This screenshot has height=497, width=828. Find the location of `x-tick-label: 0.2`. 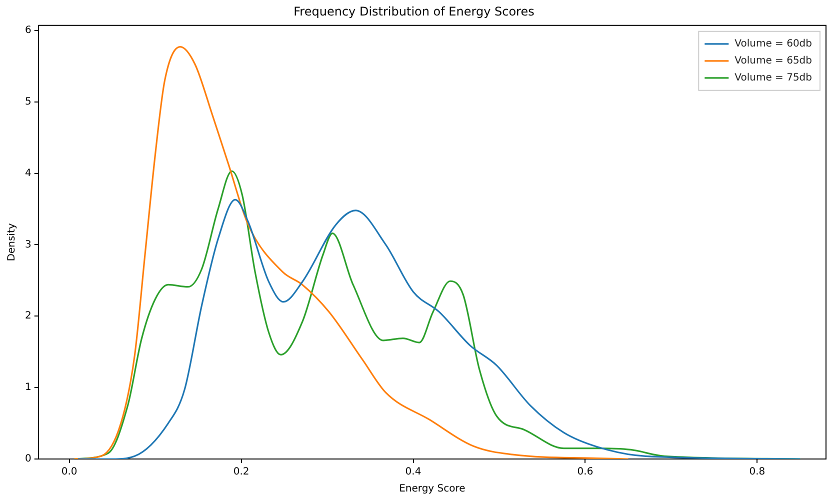

x-tick-label: 0.2 is located at coordinates (241, 472).